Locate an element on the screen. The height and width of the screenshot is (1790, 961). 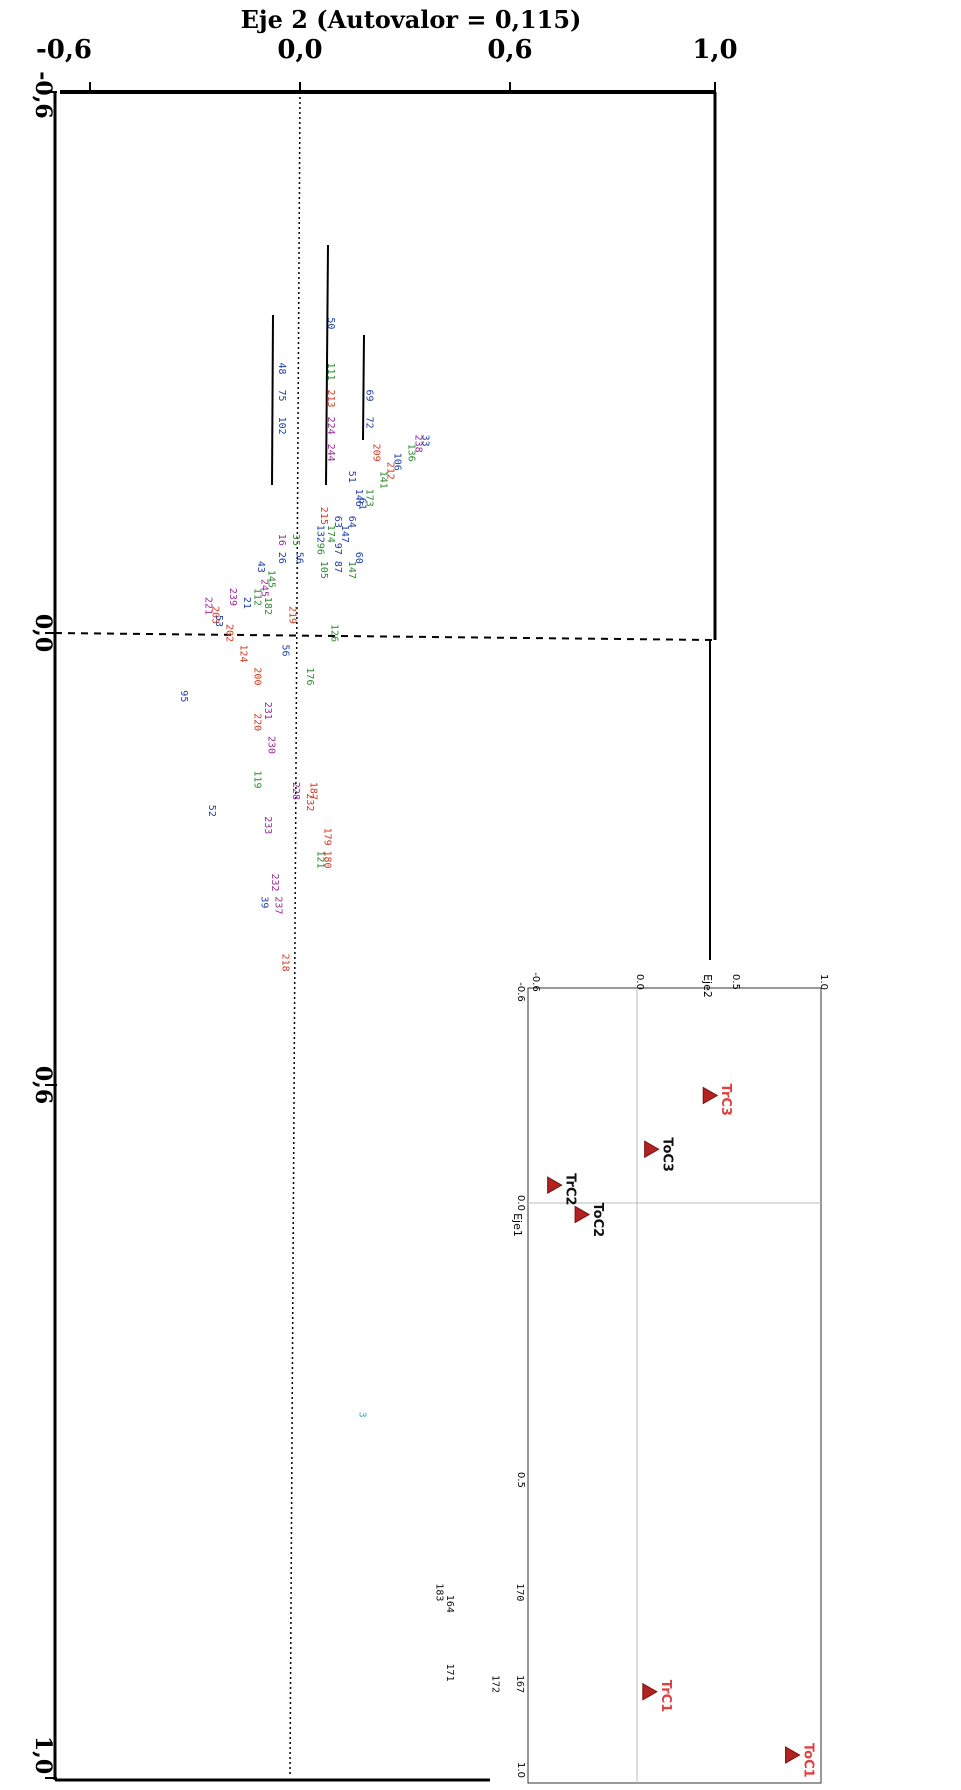
data-point-label: 35 is located at coordinates (295, 540).